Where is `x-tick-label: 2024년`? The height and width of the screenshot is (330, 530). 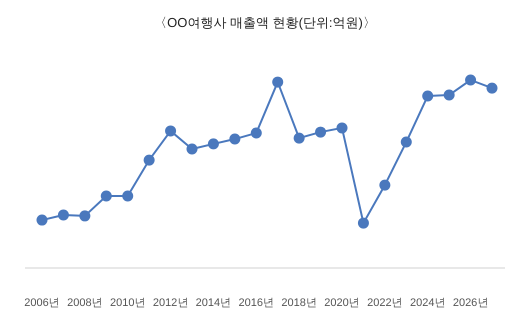 x-tick-label: 2024년 is located at coordinates (428, 303).